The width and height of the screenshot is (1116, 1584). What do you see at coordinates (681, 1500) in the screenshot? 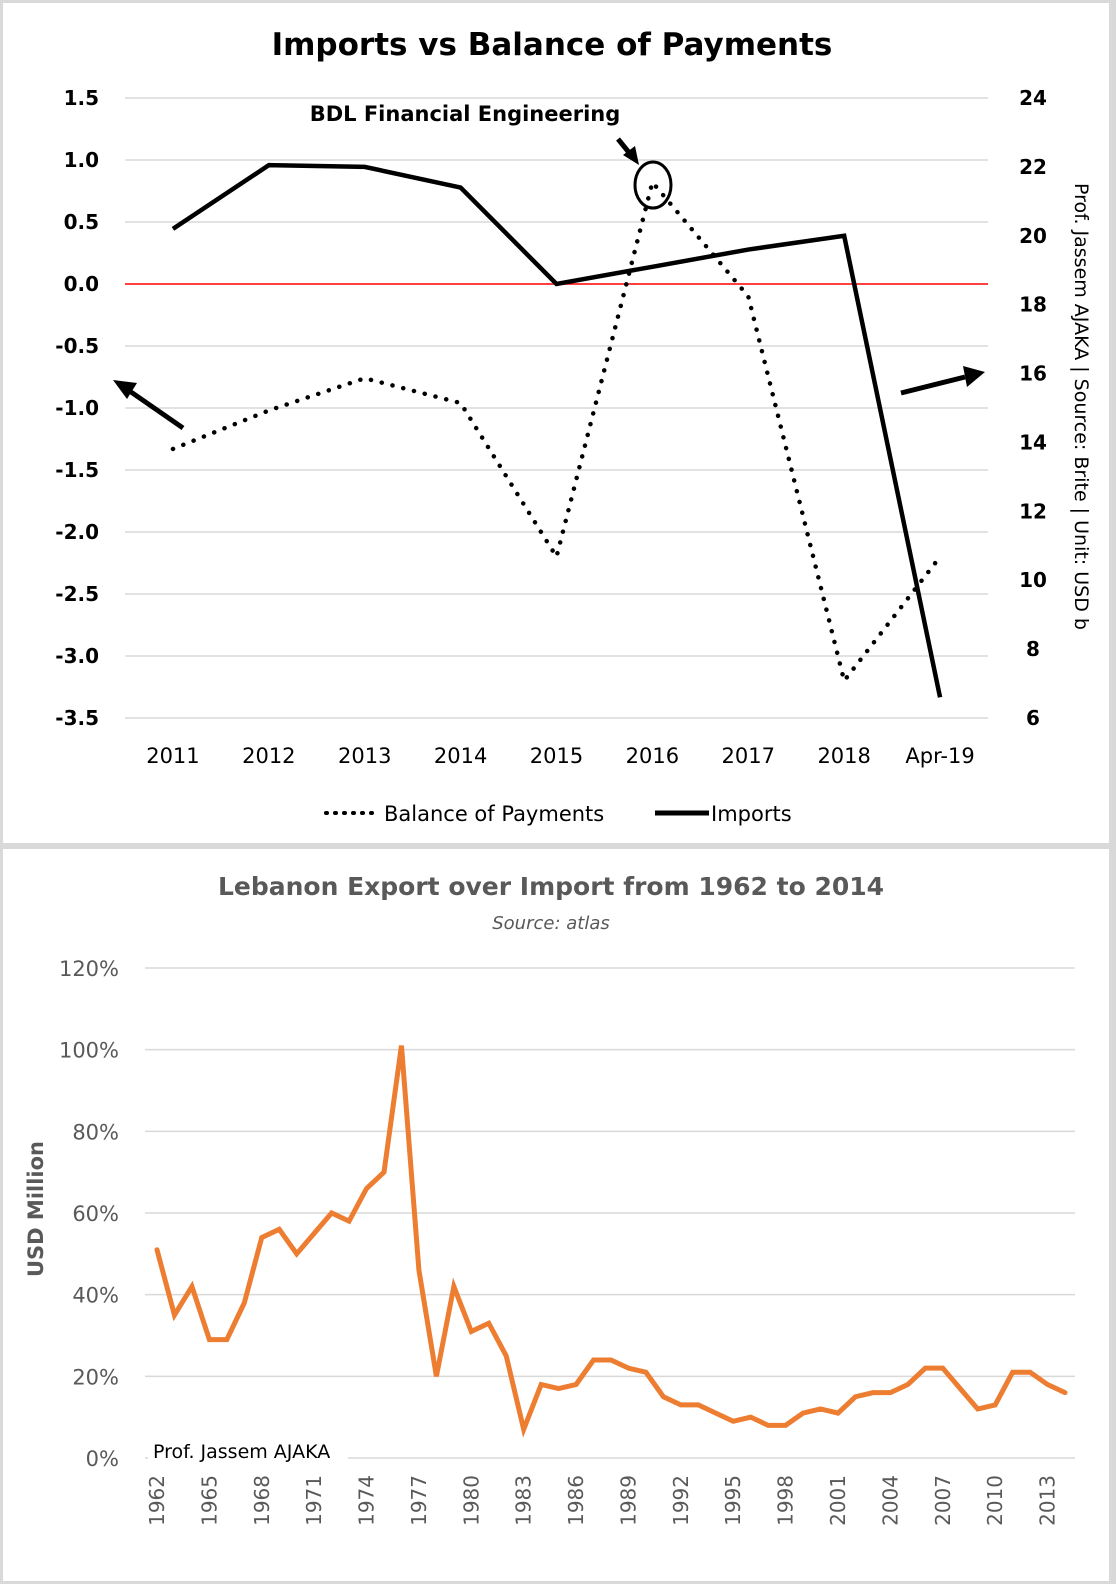
I see `x-axis-tick-label: 1992` at bounding box center [681, 1500].